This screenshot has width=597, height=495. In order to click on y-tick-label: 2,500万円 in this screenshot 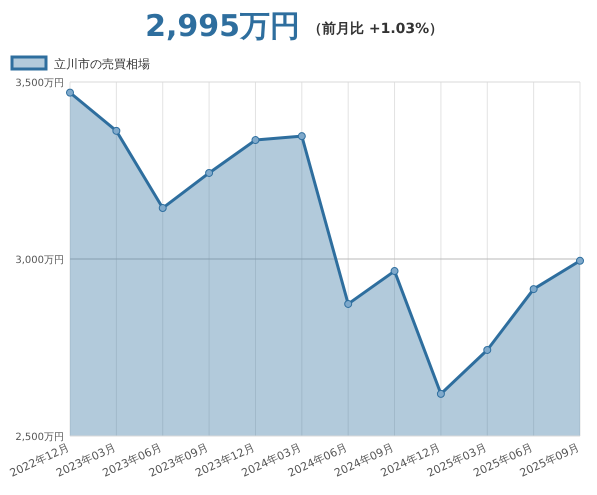, I will do `click(39, 437)`.